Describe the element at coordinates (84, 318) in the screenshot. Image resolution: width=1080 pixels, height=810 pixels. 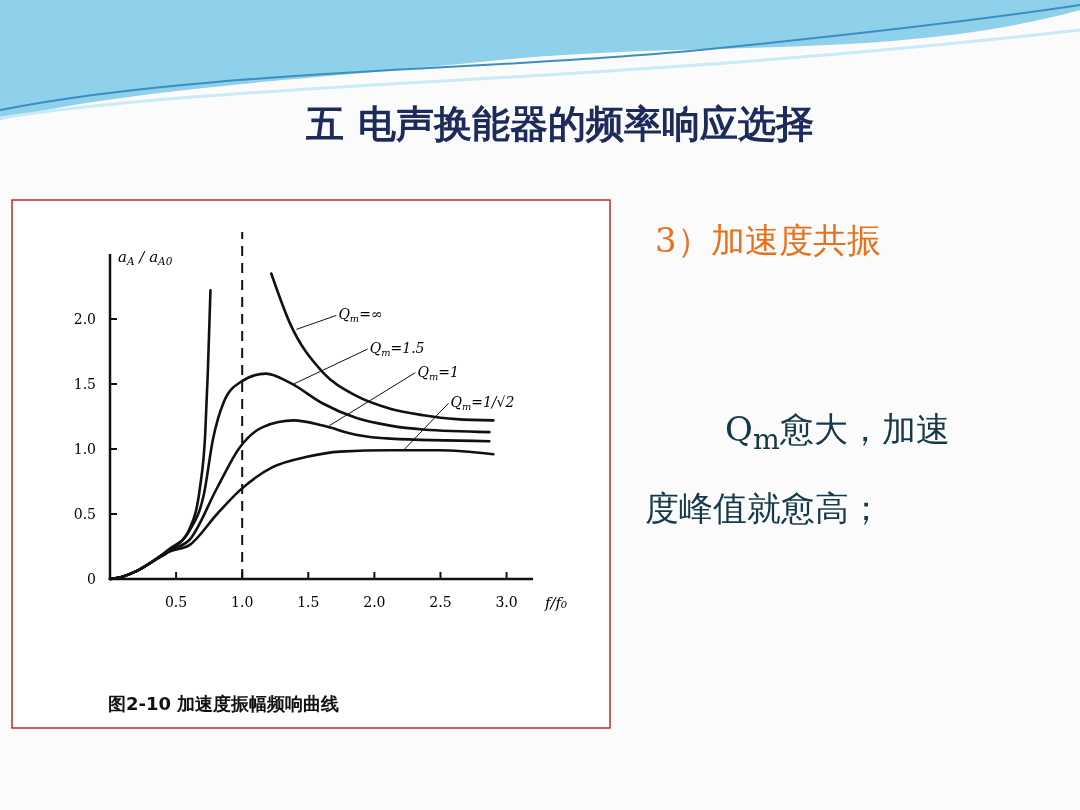
I see `y-tick-label: 2.0` at that location.